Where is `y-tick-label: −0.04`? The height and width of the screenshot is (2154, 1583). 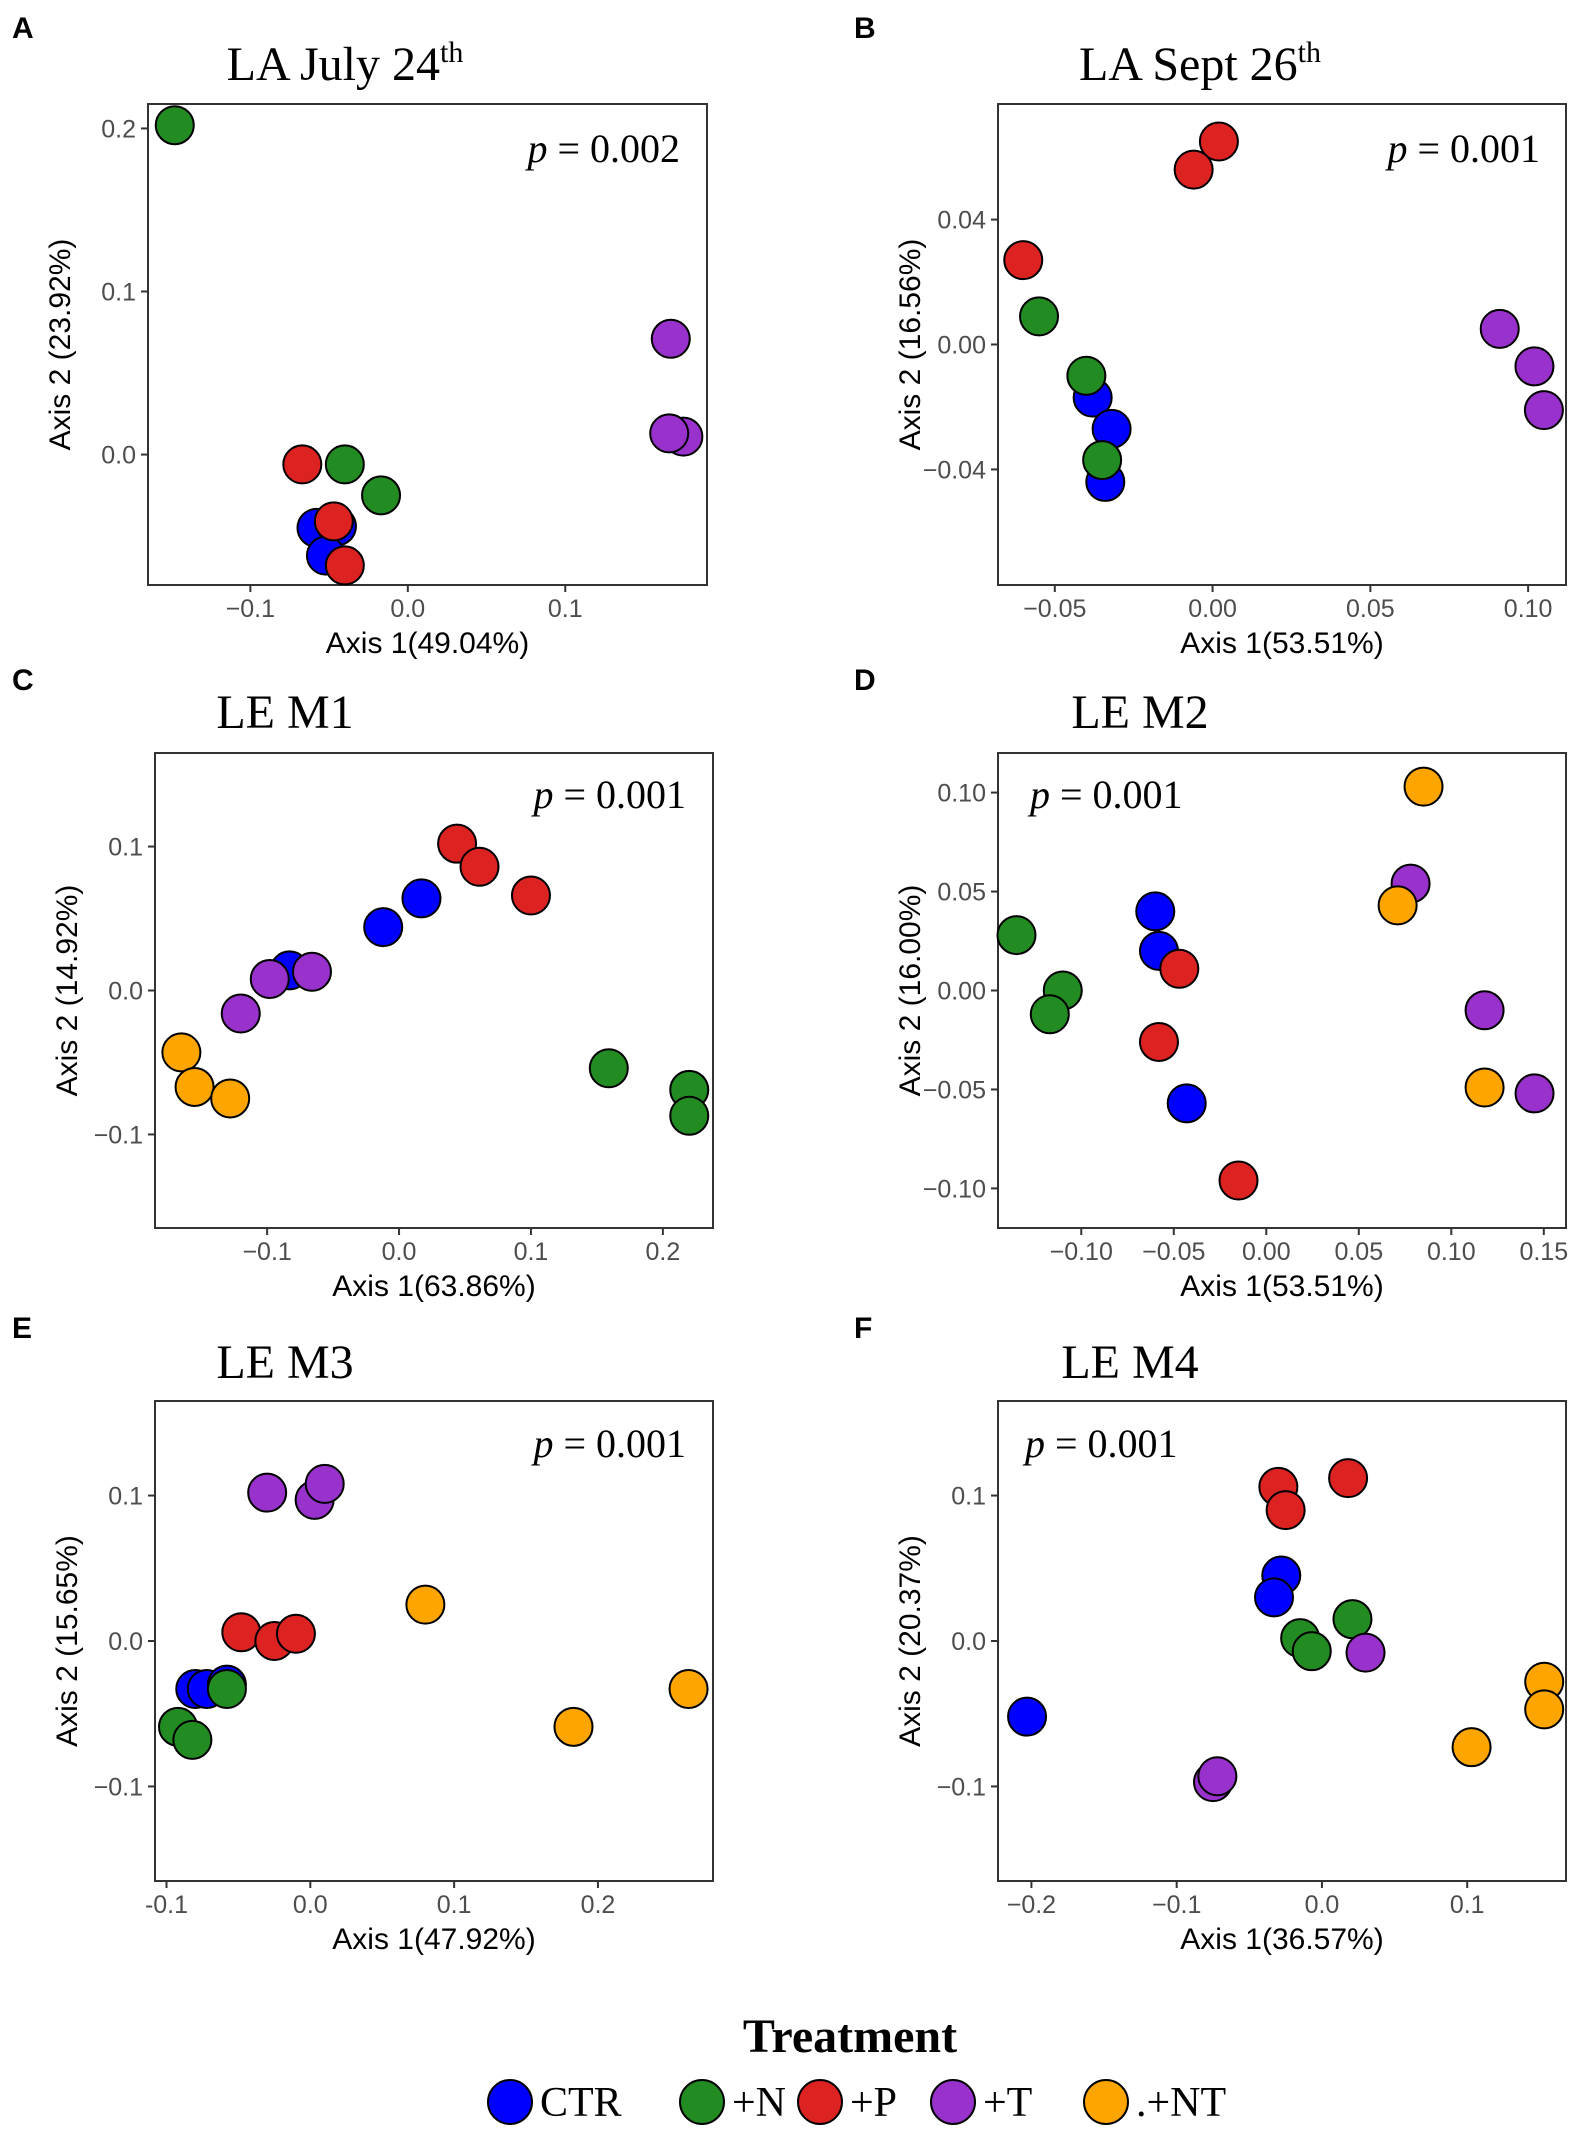 y-tick-label: −0.04 is located at coordinates (954, 470).